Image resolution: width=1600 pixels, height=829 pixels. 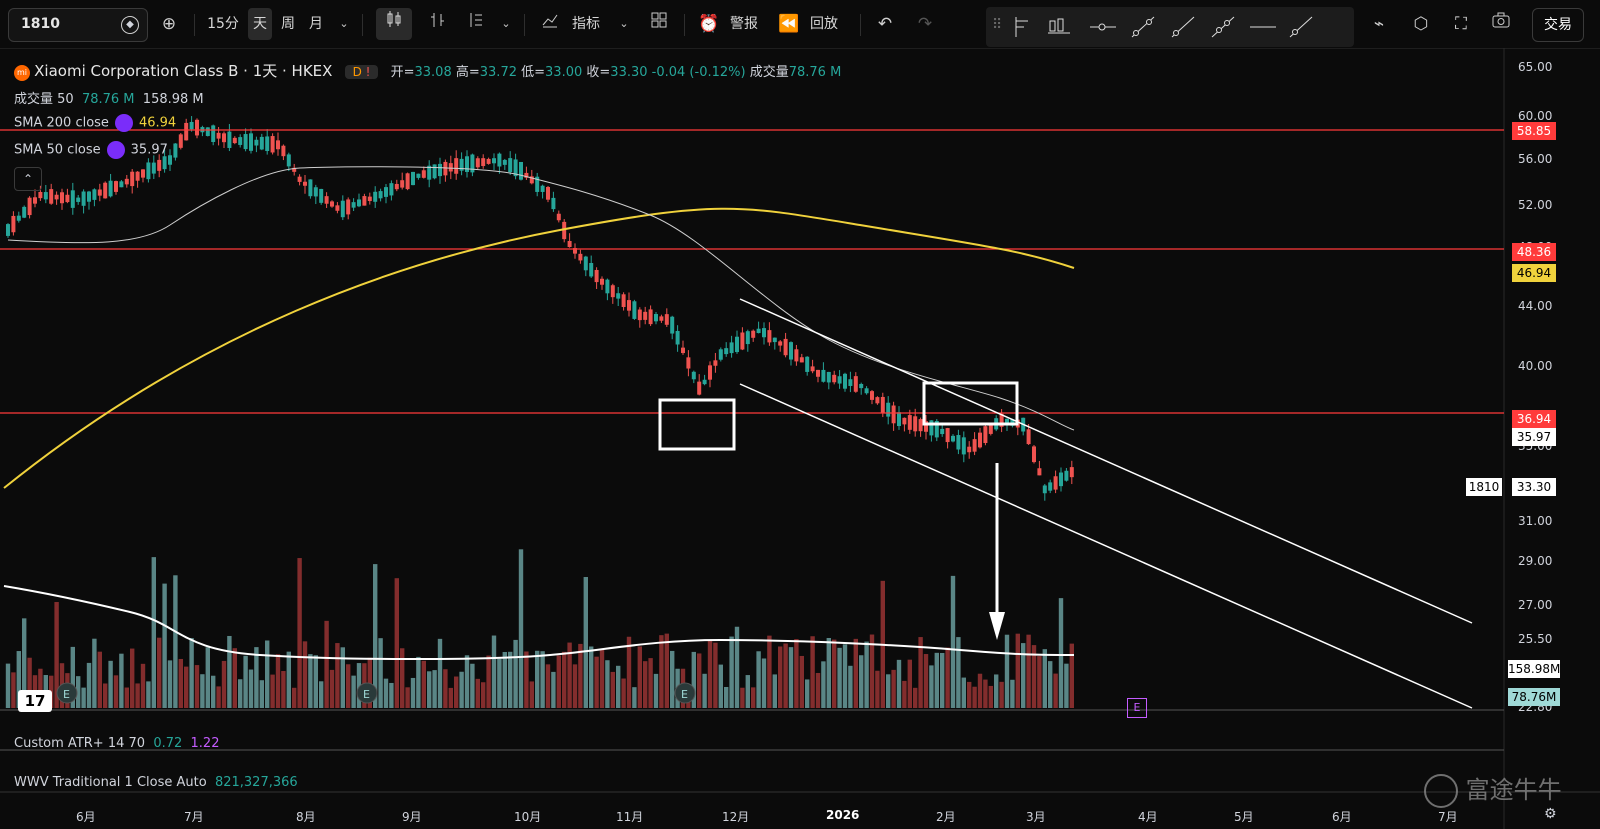 I want to click on settings-hex-icon: ⬡, so click(x=1421, y=24).